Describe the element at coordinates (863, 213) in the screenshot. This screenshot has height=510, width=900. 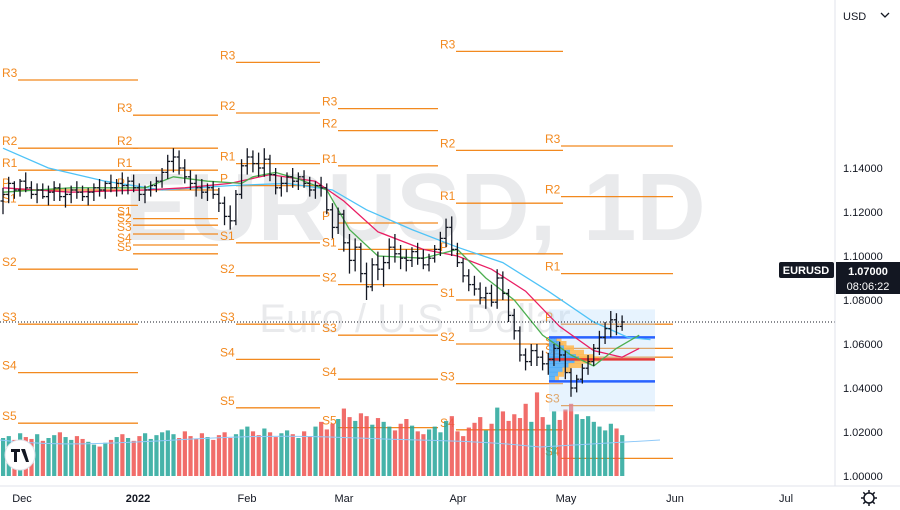
I see `price-tick-label: 1.12000` at that location.